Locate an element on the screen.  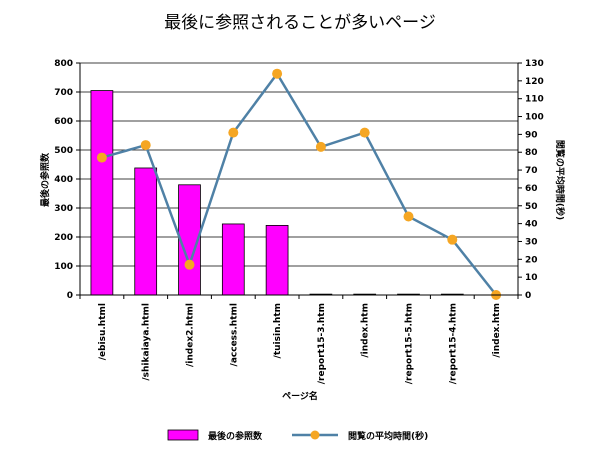
right-tick-label-3: 30 is located at coordinates (531, 242).